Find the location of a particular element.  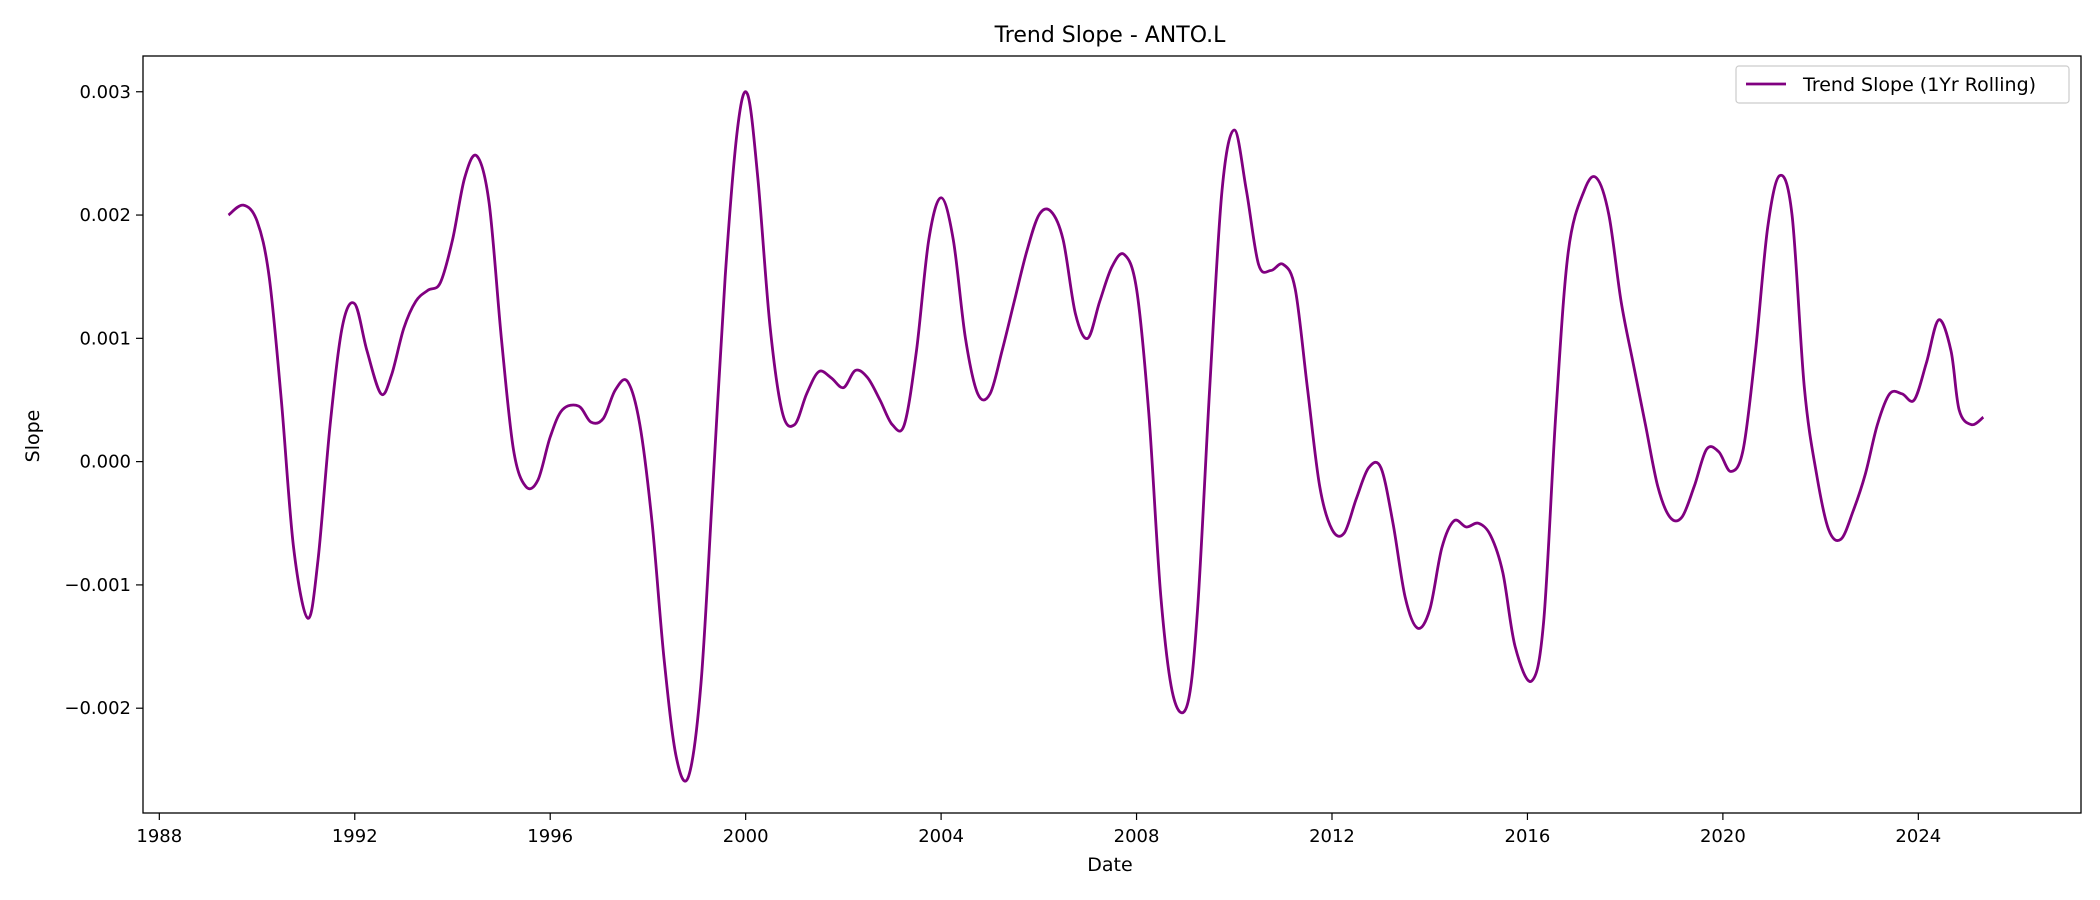

y-tick-label: 0.001 is located at coordinates (105, 338).